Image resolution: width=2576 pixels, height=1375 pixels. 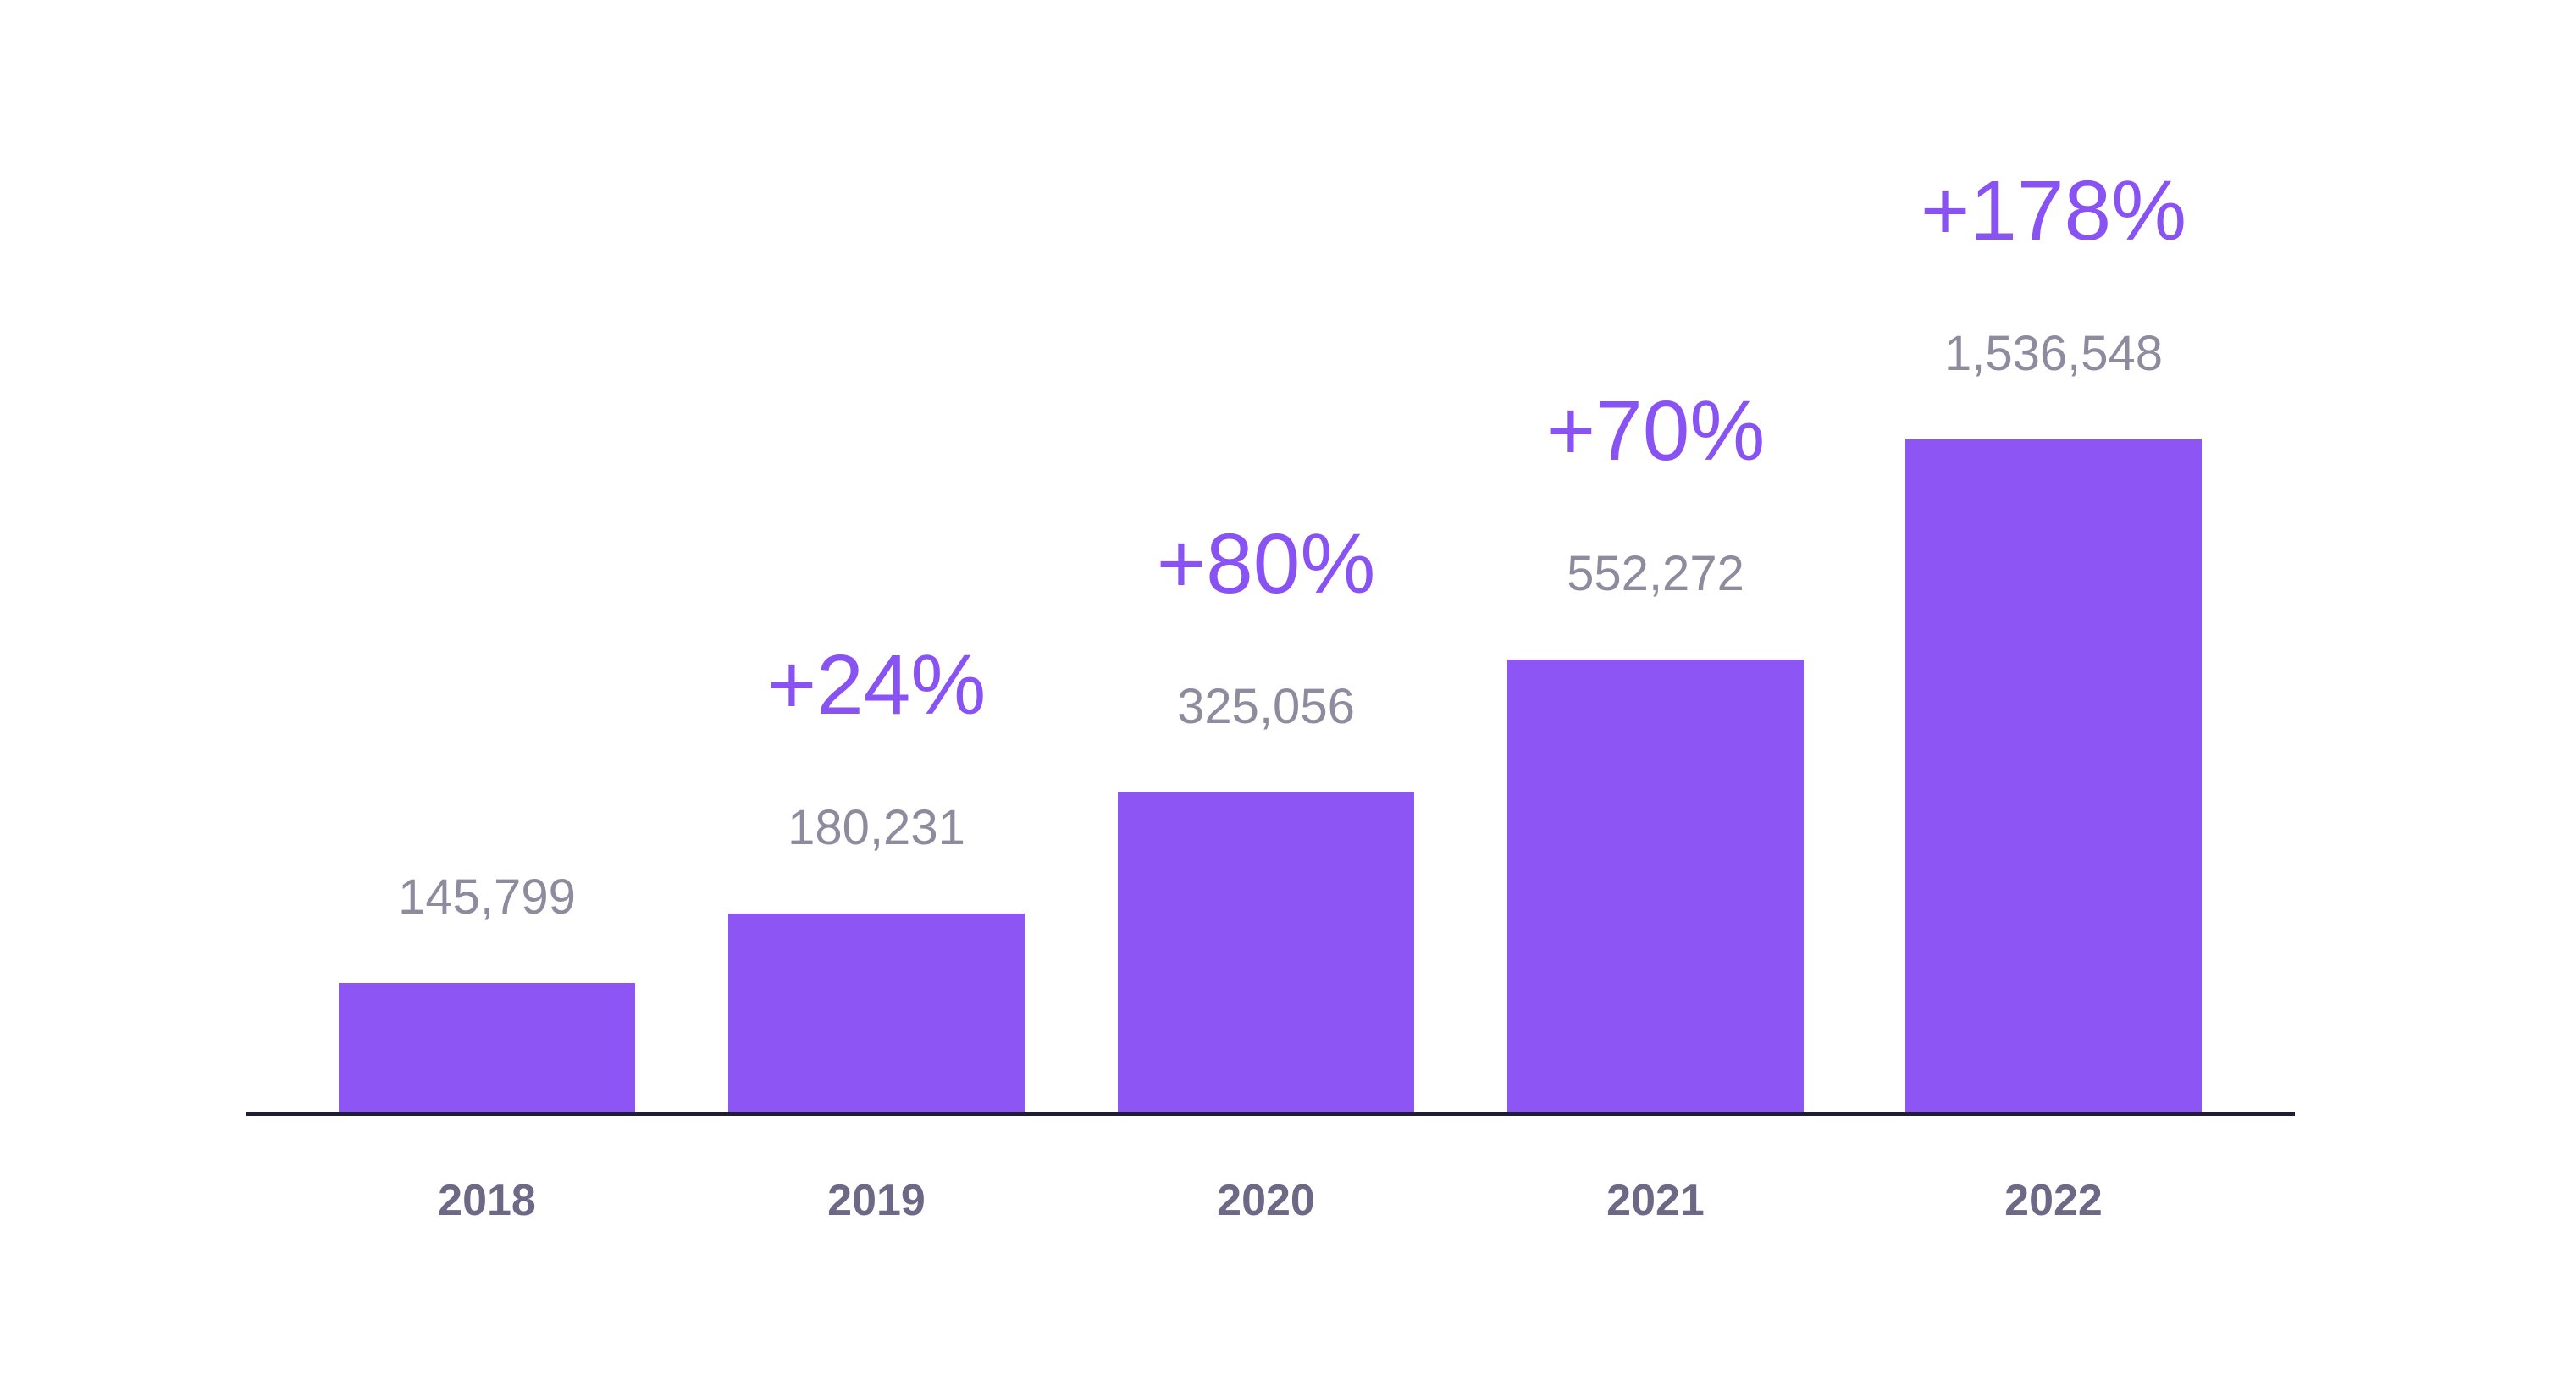 What do you see at coordinates (2053, 210) in the screenshot?
I see `pct-change-label: +178%` at bounding box center [2053, 210].